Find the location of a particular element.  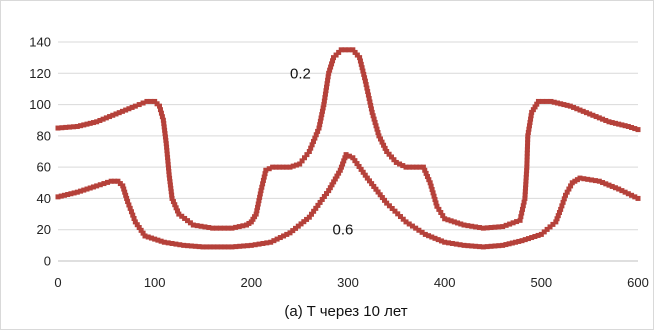

x-tick-label: 400 is located at coordinates (445, 282).